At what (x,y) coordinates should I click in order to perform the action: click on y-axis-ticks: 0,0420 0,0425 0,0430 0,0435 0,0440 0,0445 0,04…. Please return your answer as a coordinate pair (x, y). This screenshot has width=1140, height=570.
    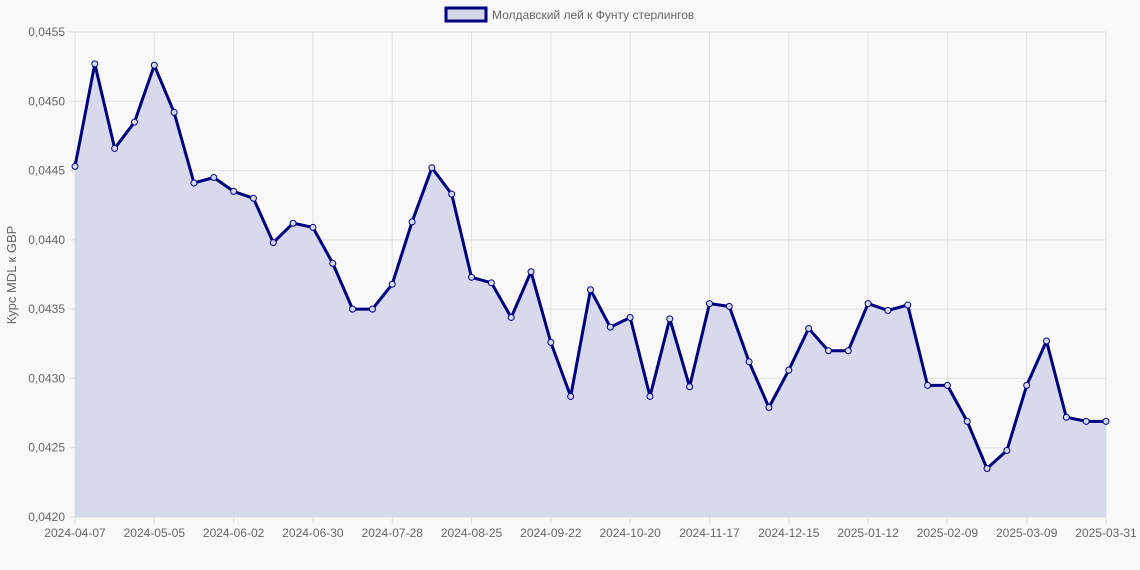
    Looking at the image, I should click on (46, 274).